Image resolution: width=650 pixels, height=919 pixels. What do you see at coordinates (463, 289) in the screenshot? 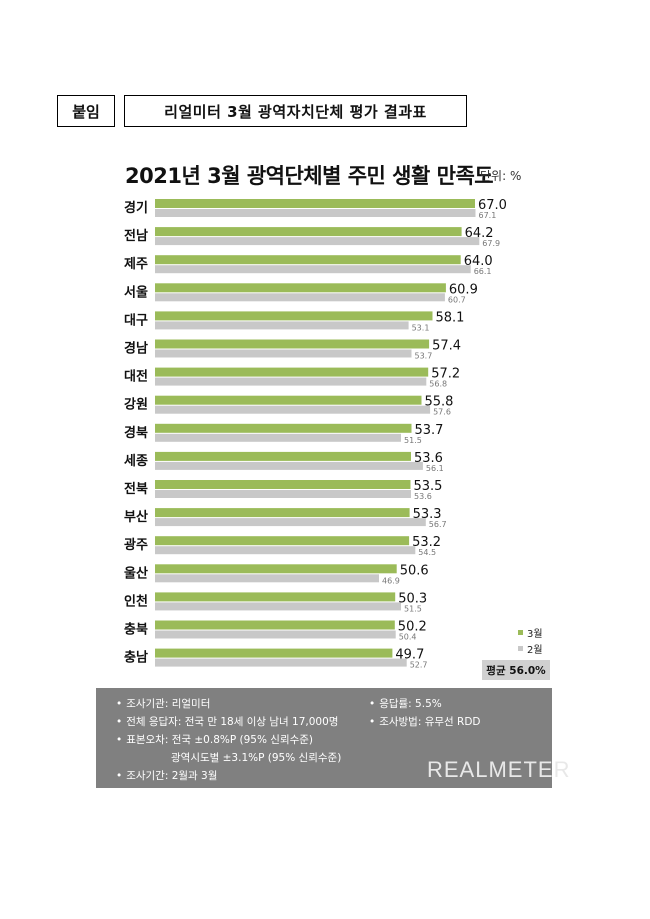
I see `value-label-march: 60.9` at bounding box center [463, 289].